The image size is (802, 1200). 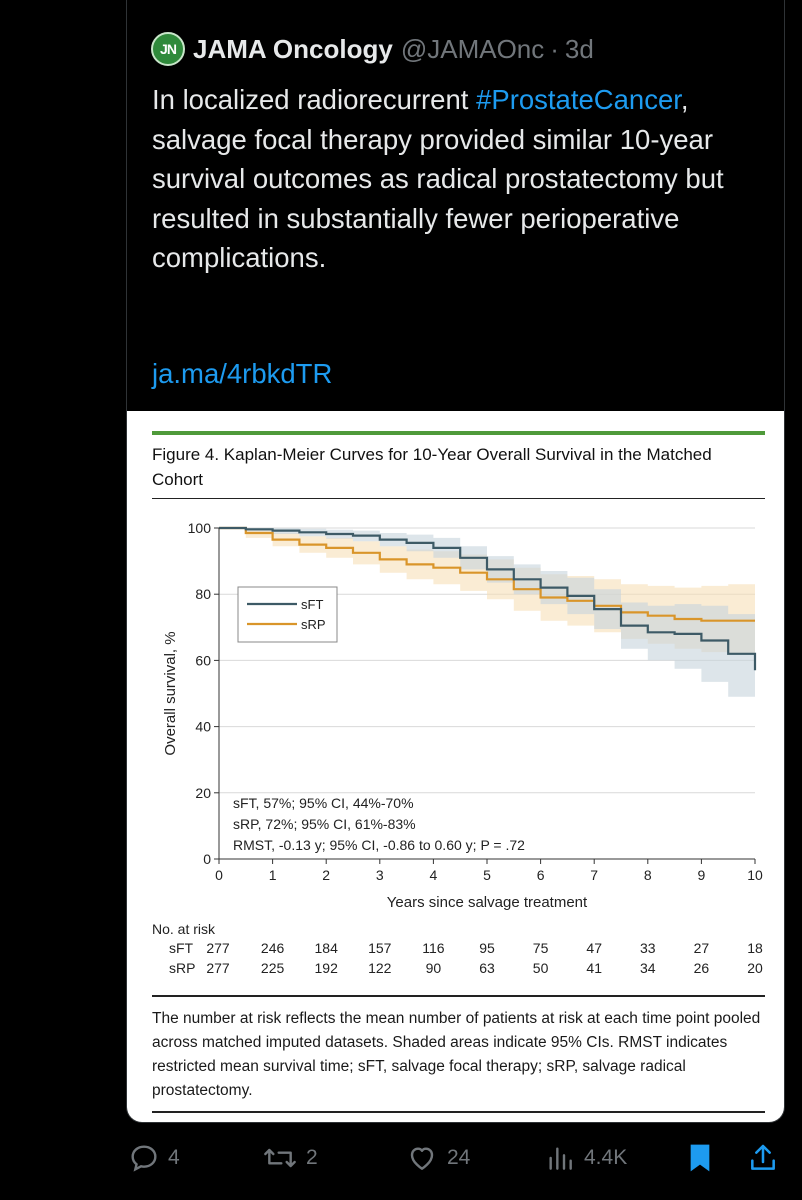 I want to click on risk-table-cell: 20, so click(x=755, y=968).